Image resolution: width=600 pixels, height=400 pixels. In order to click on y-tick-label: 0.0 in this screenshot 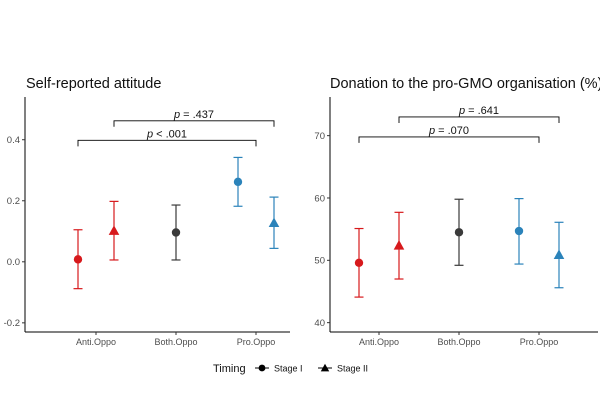, I will do `click(13, 262)`.